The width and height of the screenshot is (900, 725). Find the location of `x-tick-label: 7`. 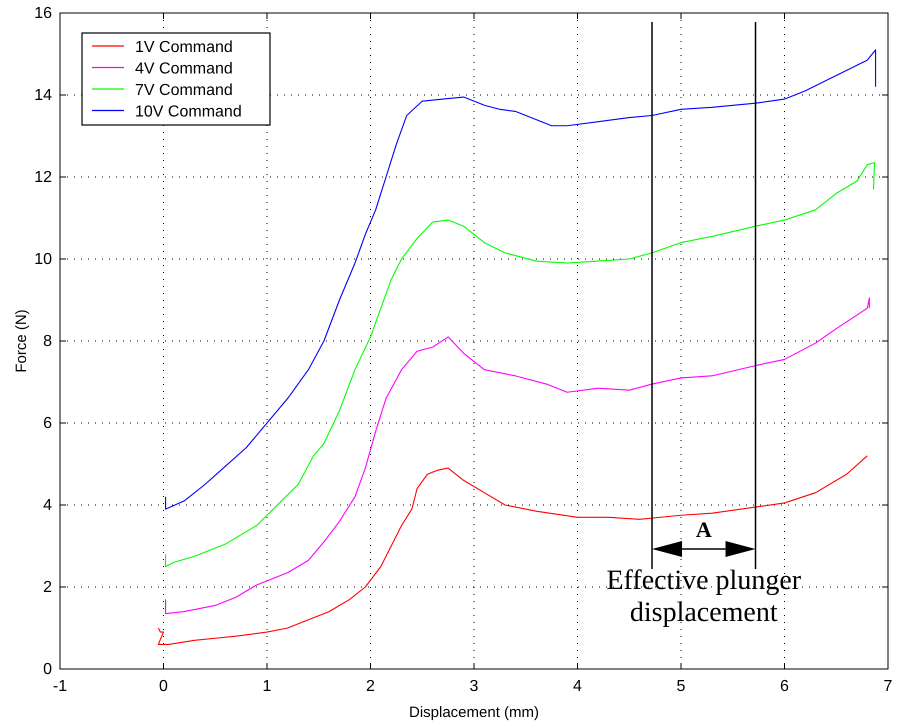

x-tick-label: 7 is located at coordinates (888, 686).